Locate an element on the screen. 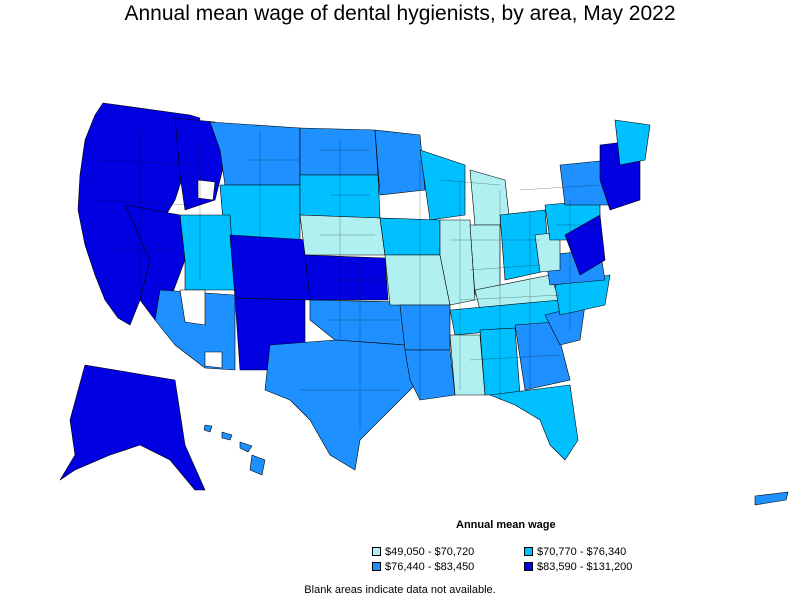 Image resolution: width=800 pixels, height=600 pixels. region-iowa is located at coordinates (410, 236).